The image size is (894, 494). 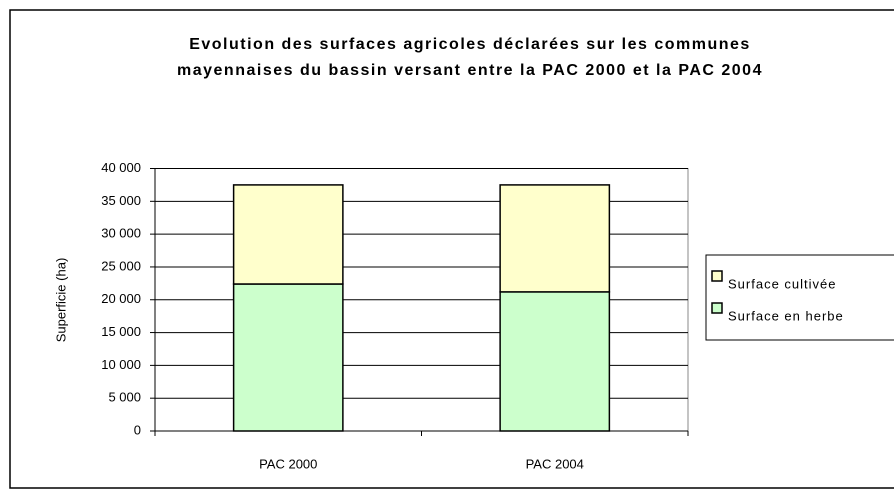 What do you see at coordinates (288, 463) in the screenshot?
I see `x-tick-label: PAC 2000` at bounding box center [288, 463].